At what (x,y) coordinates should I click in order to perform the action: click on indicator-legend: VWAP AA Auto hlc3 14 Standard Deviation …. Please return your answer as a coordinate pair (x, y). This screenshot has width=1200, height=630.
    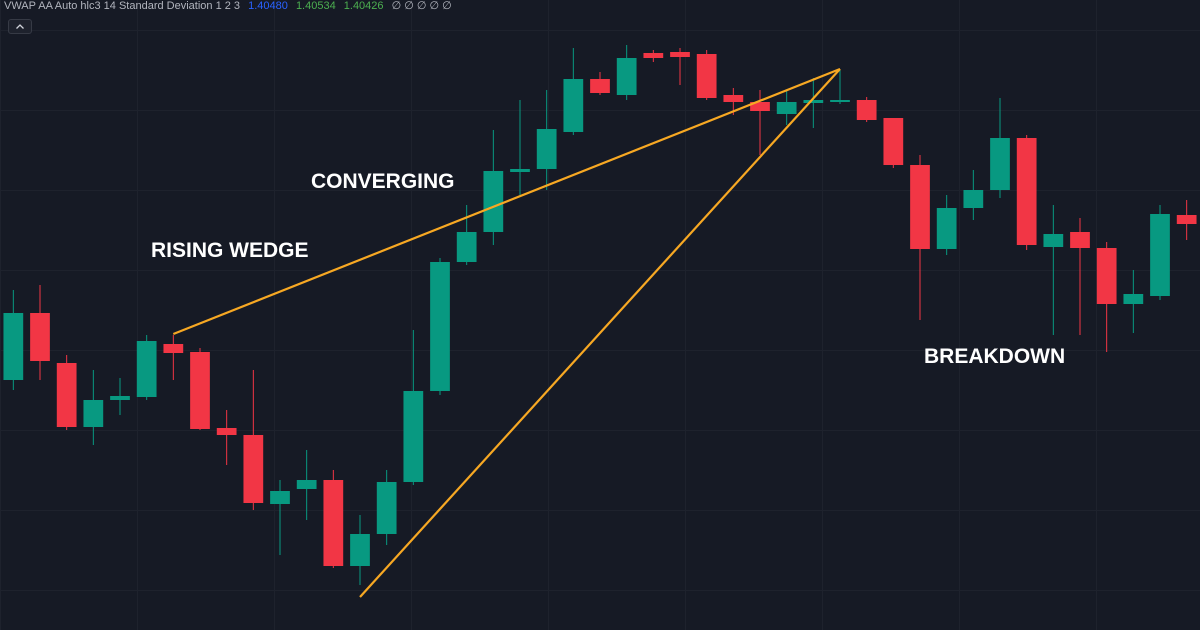
    Looking at the image, I should click on (230, 7).